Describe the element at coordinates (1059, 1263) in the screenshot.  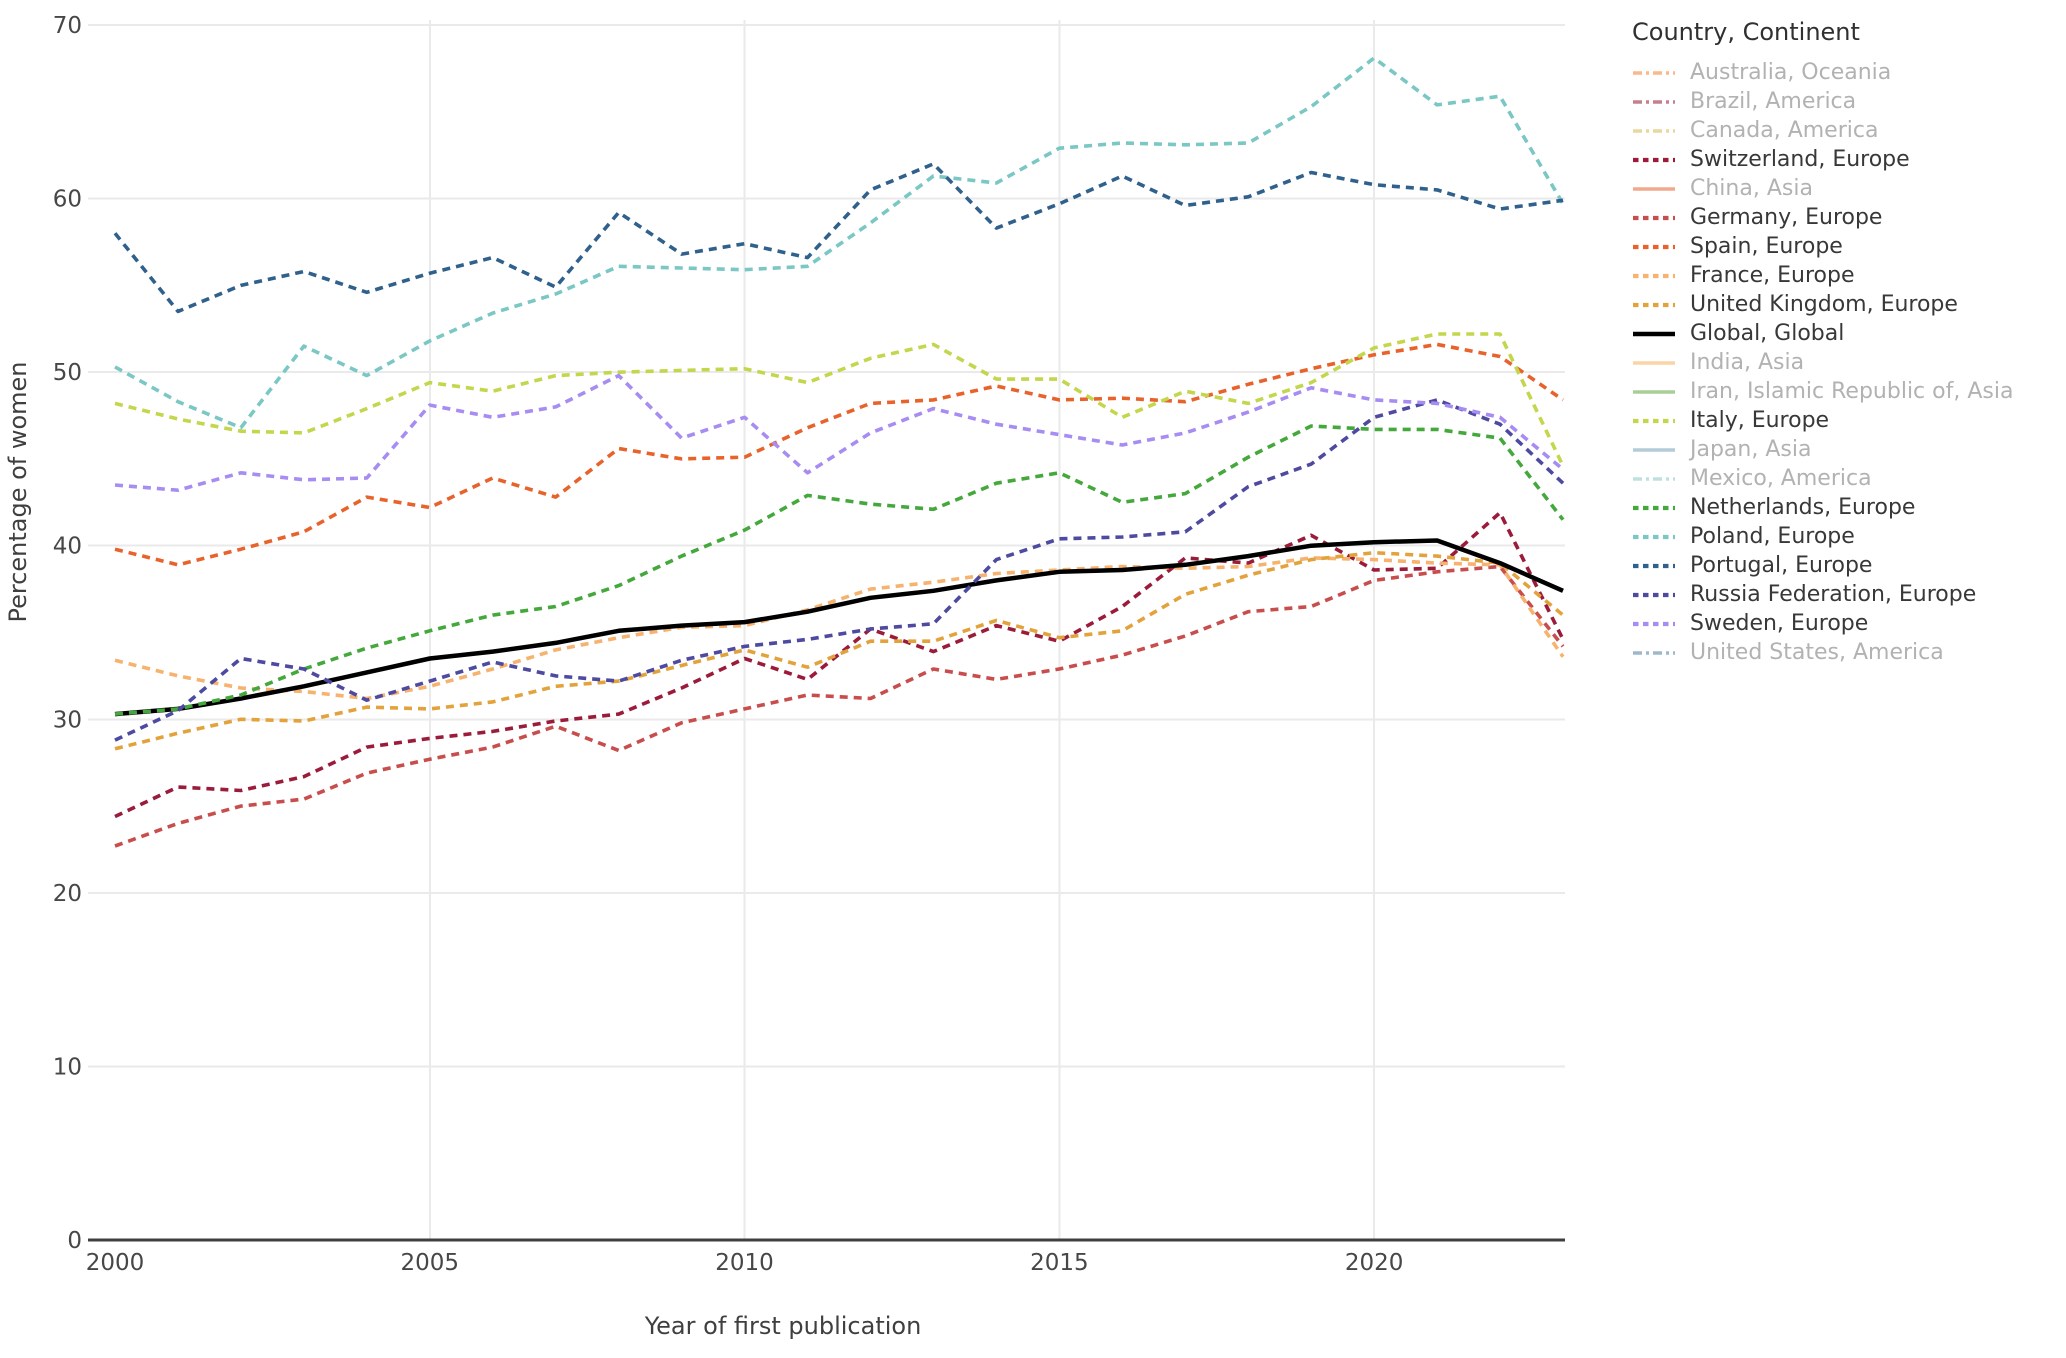
I see `x-tick-label: 2015` at that location.